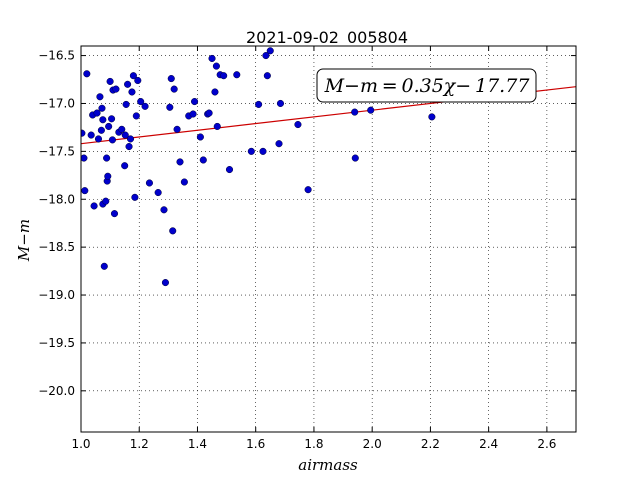  What do you see at coordinates (488, 444) in the screenshot?
I see `x-tick-label: 2.4` at bounding box center [488, 444].